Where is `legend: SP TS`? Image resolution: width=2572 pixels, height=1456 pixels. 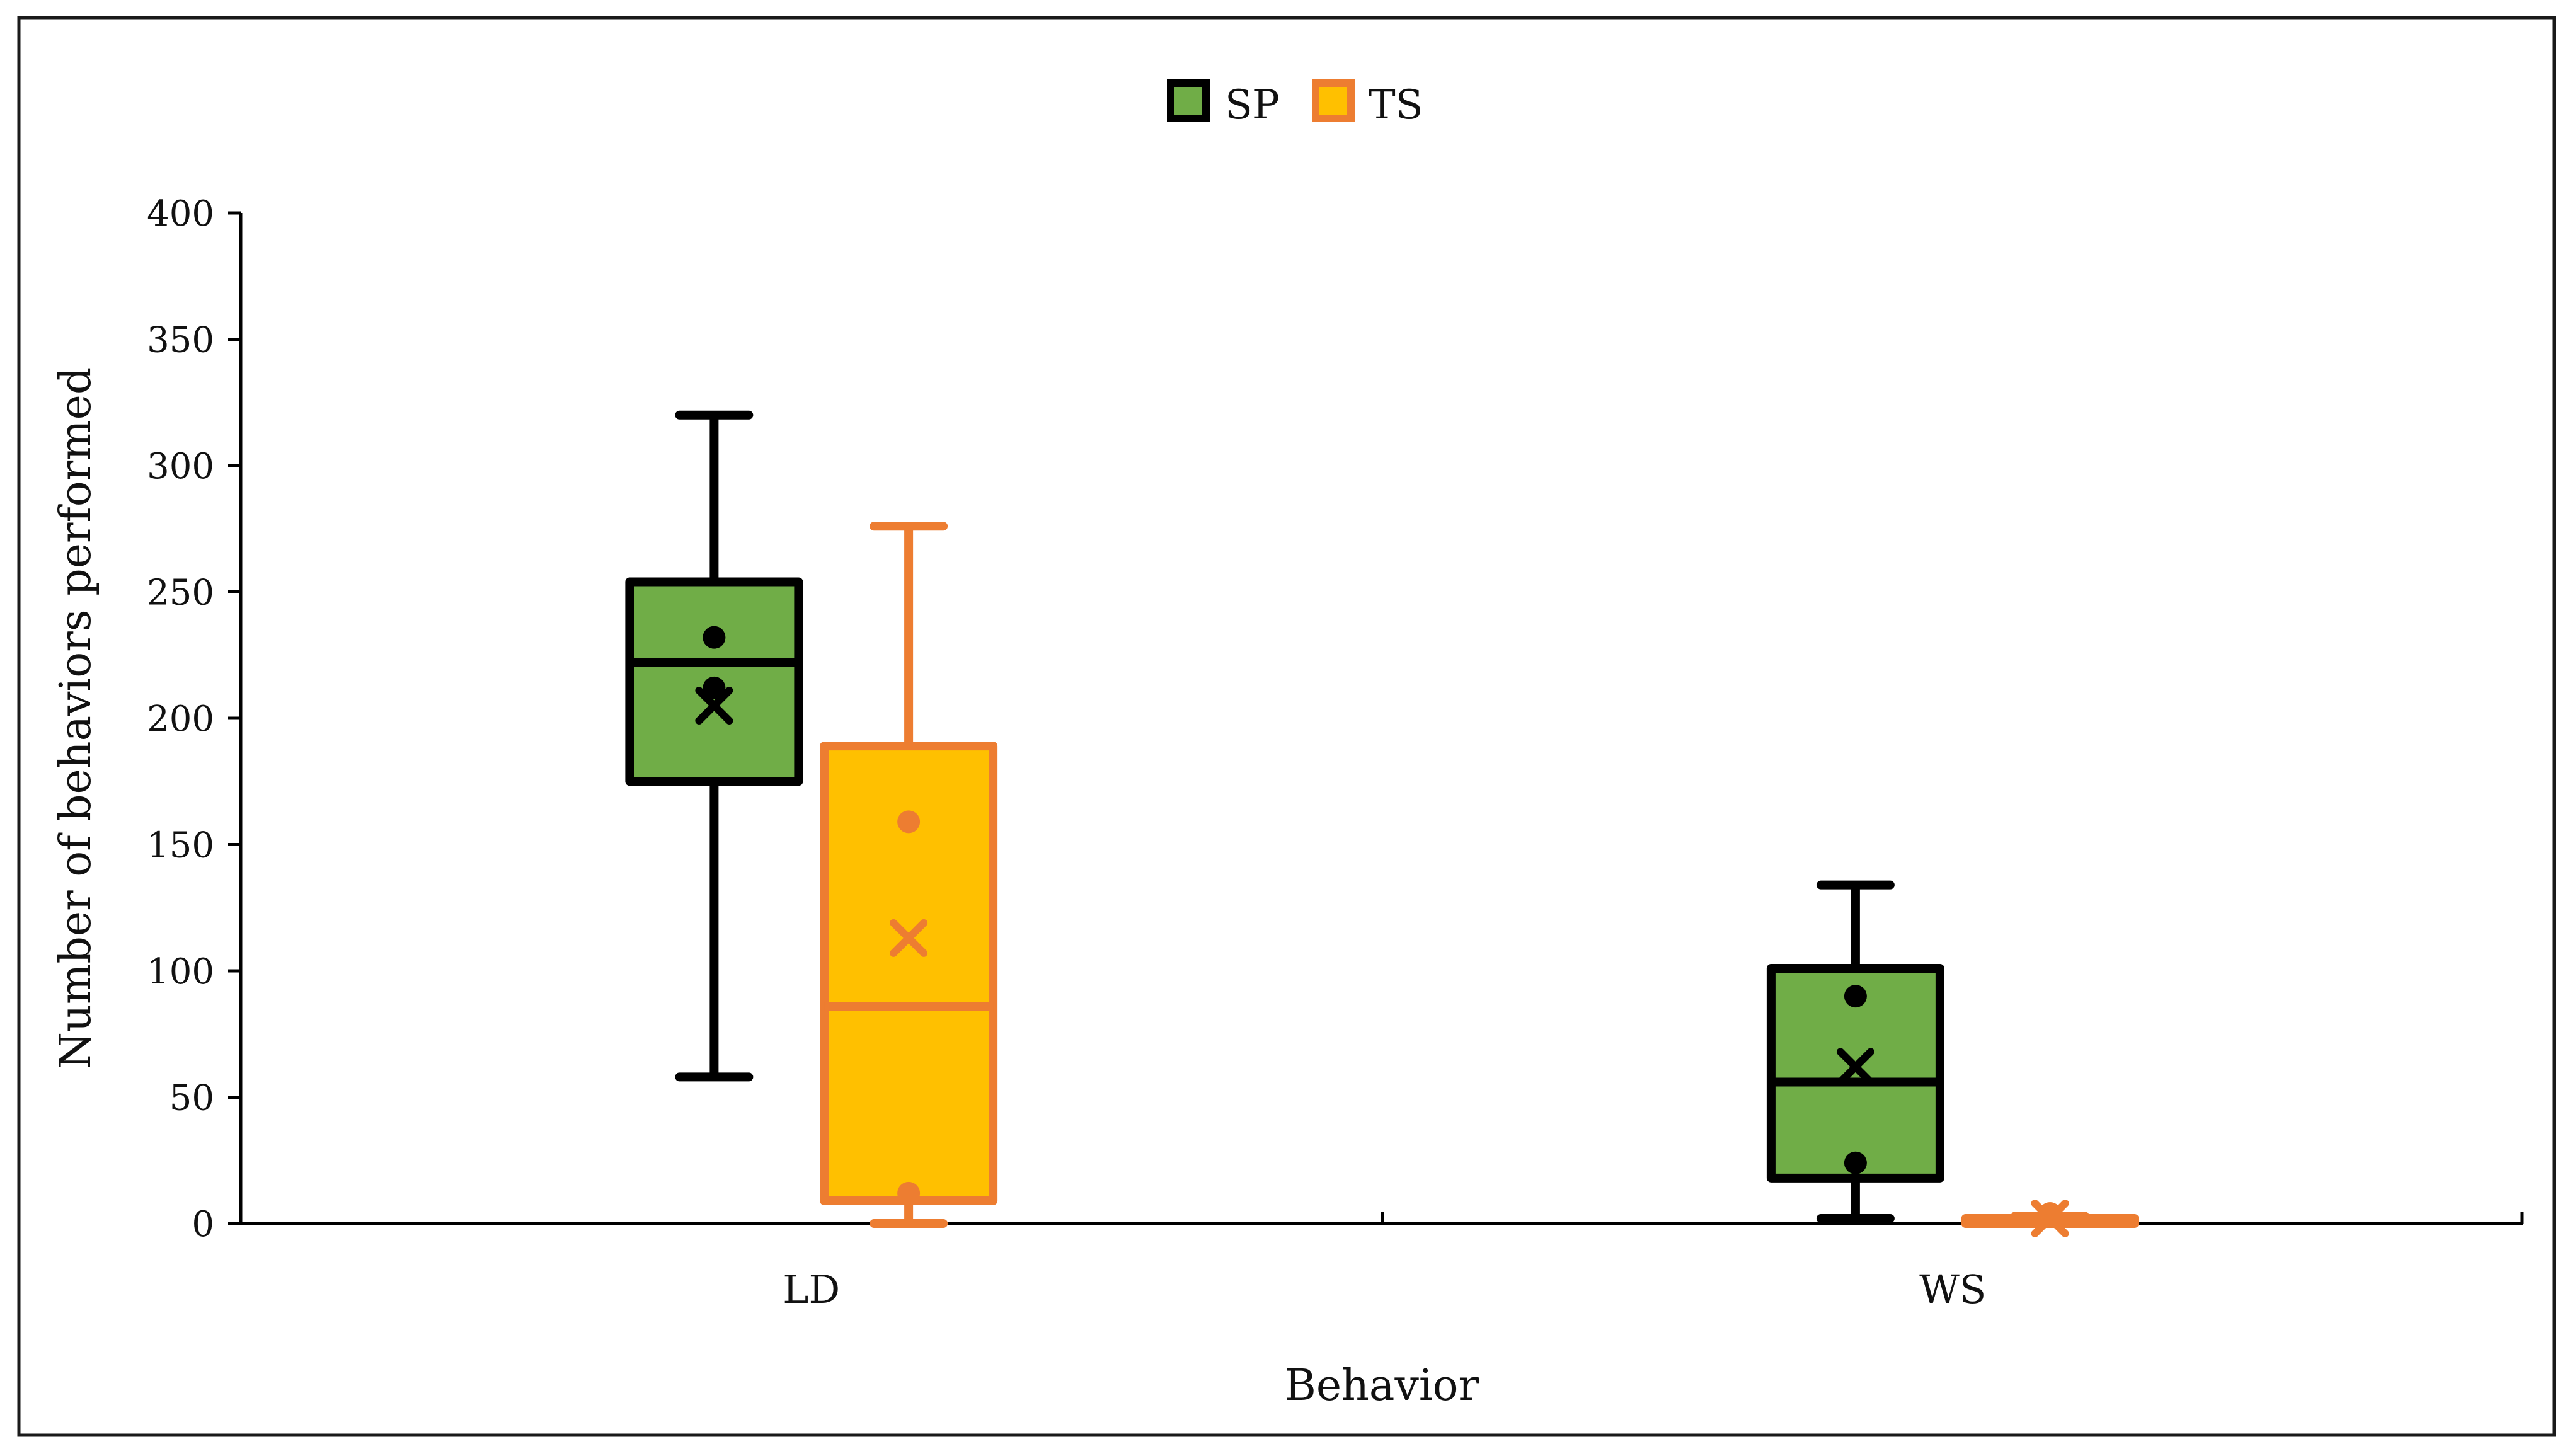 legend: SP TS is located at coordinates (1295, 104).